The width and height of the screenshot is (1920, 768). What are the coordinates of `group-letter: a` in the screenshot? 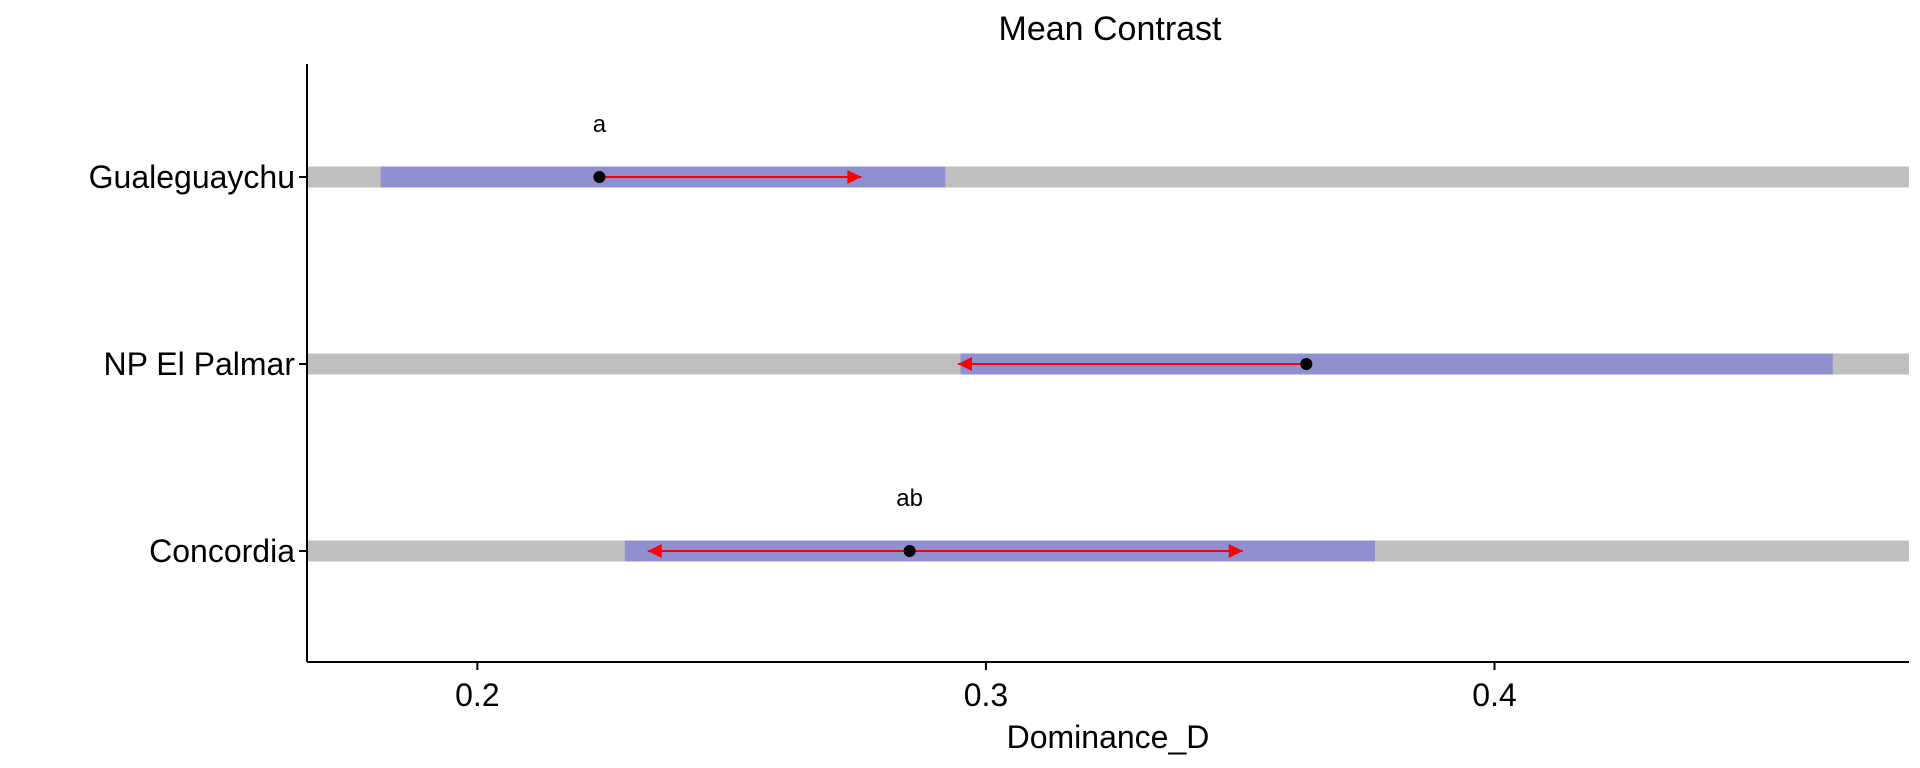 It's located at (600, 124).